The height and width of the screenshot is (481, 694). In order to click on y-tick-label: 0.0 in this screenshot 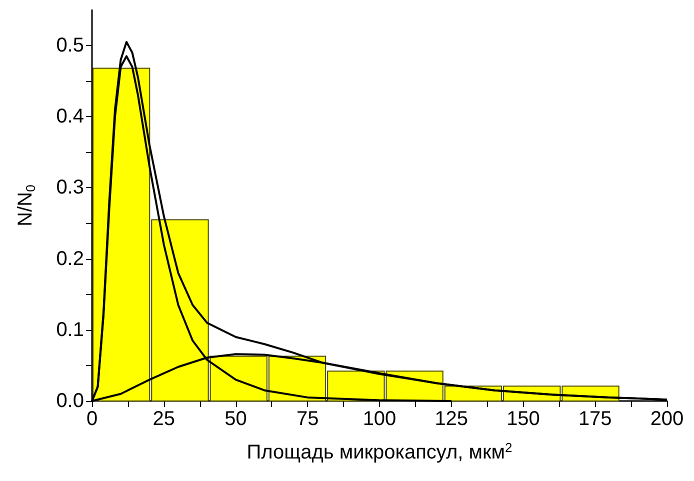, I will do `click(70, 401)`.